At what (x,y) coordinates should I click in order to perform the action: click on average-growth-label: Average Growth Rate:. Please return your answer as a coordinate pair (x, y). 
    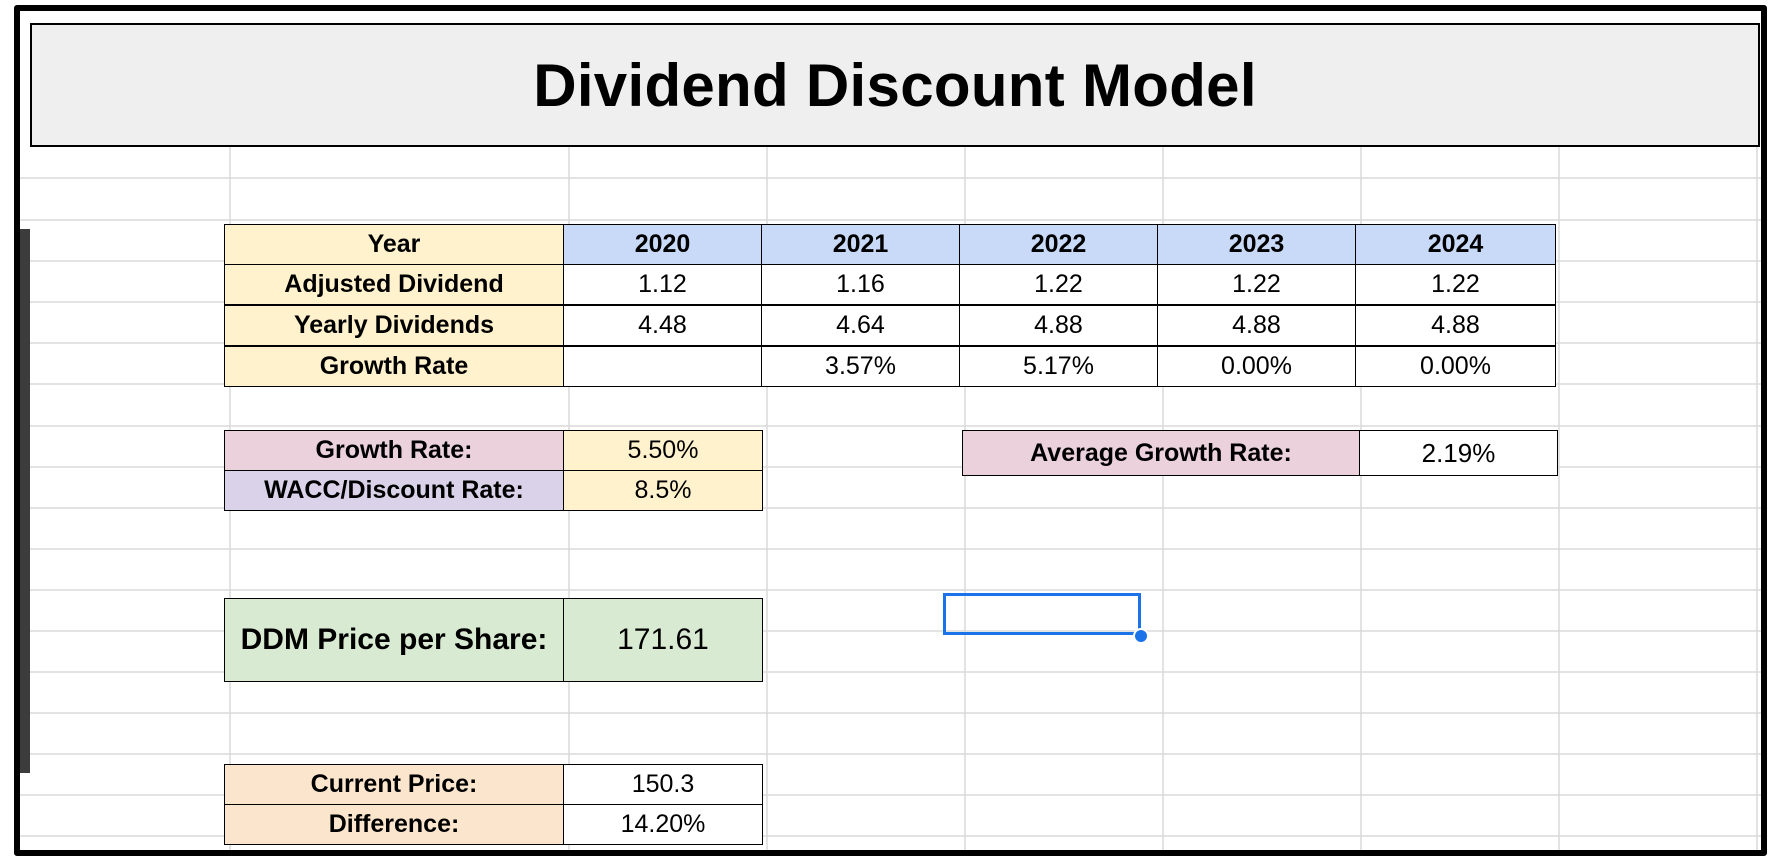
    Looking at the image, I should click on (1161, 453).